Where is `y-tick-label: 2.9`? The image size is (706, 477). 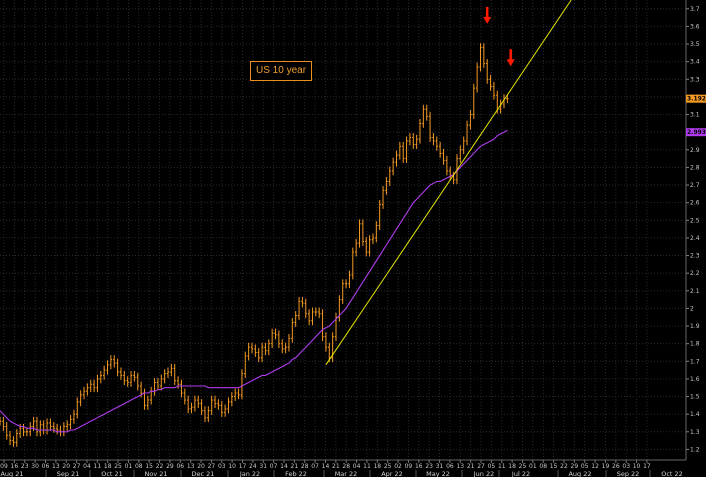
y-tick-label: 2.9 is located at coordinates (695, 150).